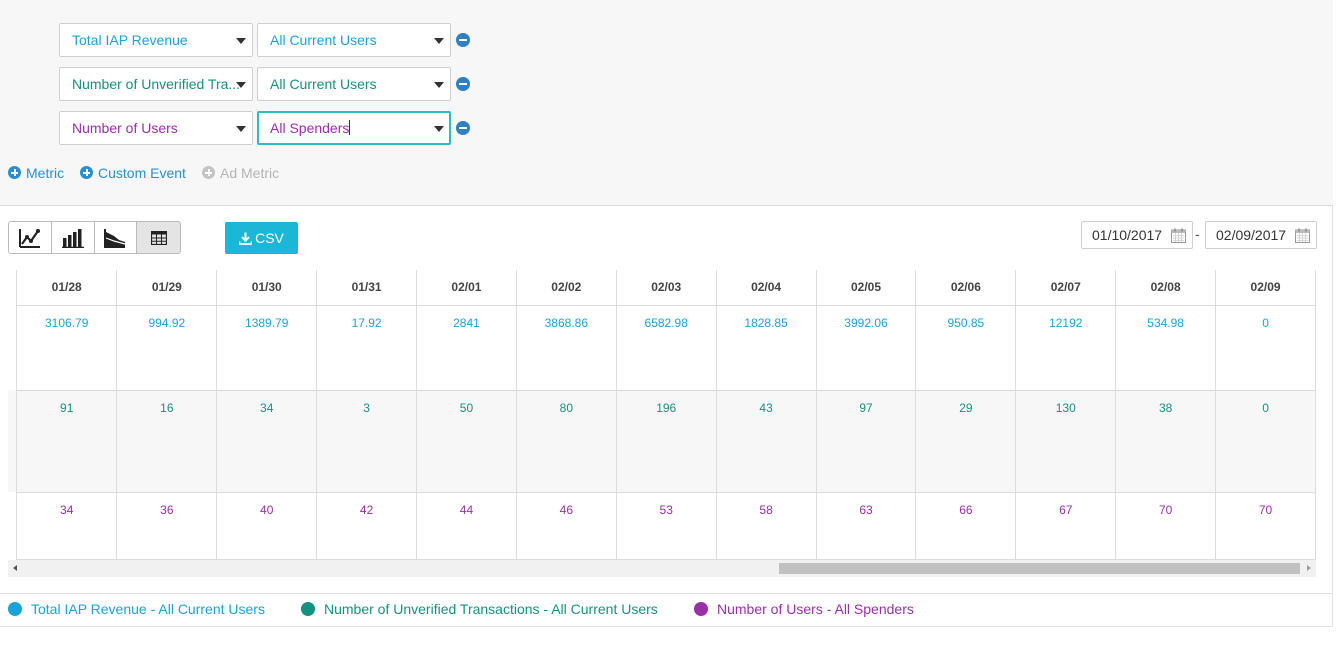 The height and width of the screenshot is (648, 1338). What do you see at coordinates (1265, 288) in the screenshot?
I see `column-header: 02/09` at bounding box center [1265, 288].